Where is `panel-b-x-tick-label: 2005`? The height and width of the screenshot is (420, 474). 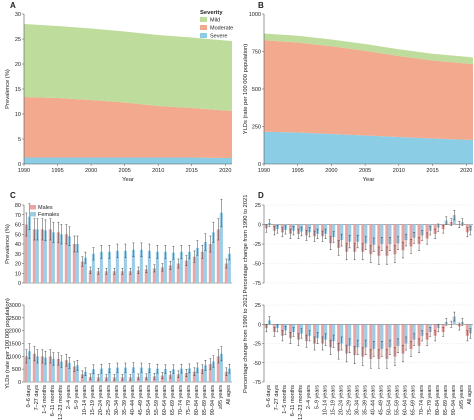
panel-b-x-tick-label: 2005 is located at coordinates (365, 171).